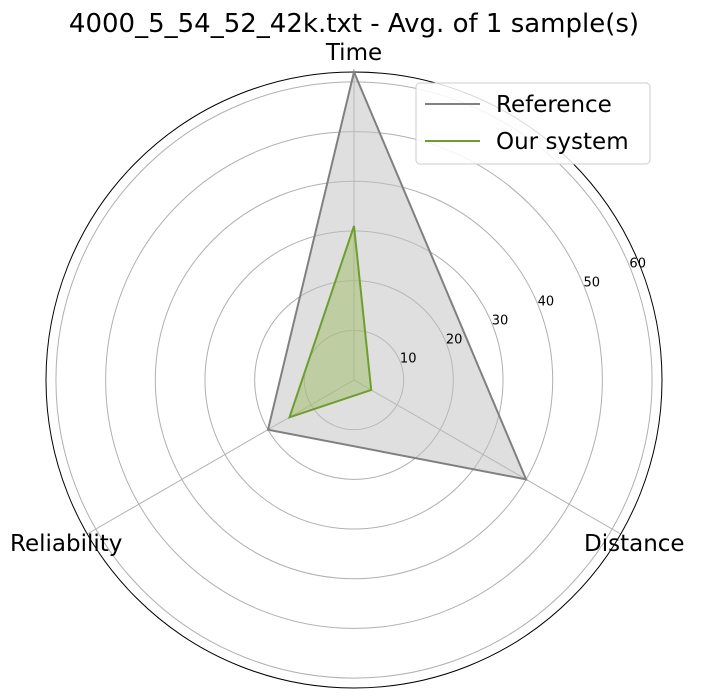  I want to click on axis-label-distance: Distance, so click(634, 544).